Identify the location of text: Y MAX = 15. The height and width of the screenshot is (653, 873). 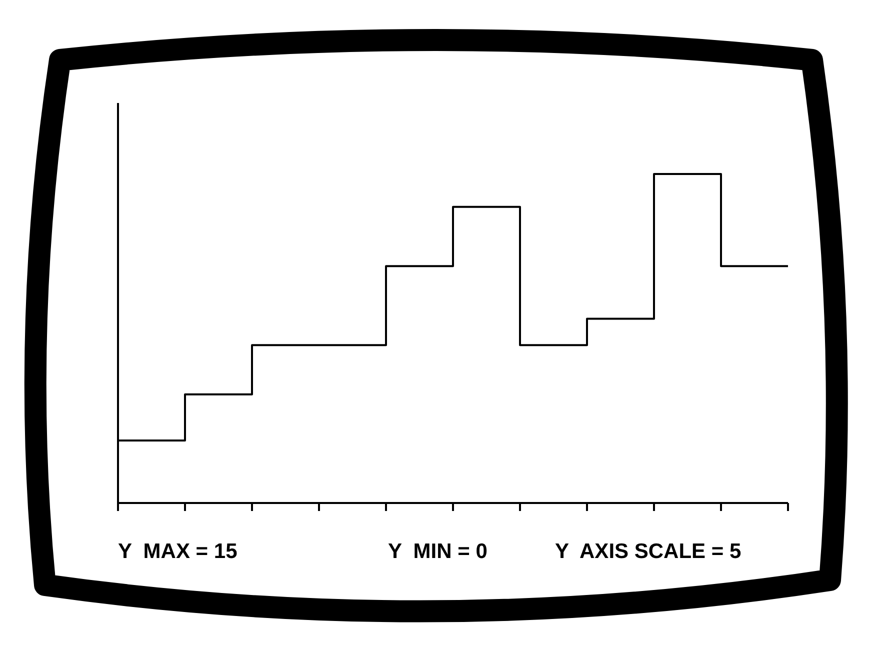
(178, 552).